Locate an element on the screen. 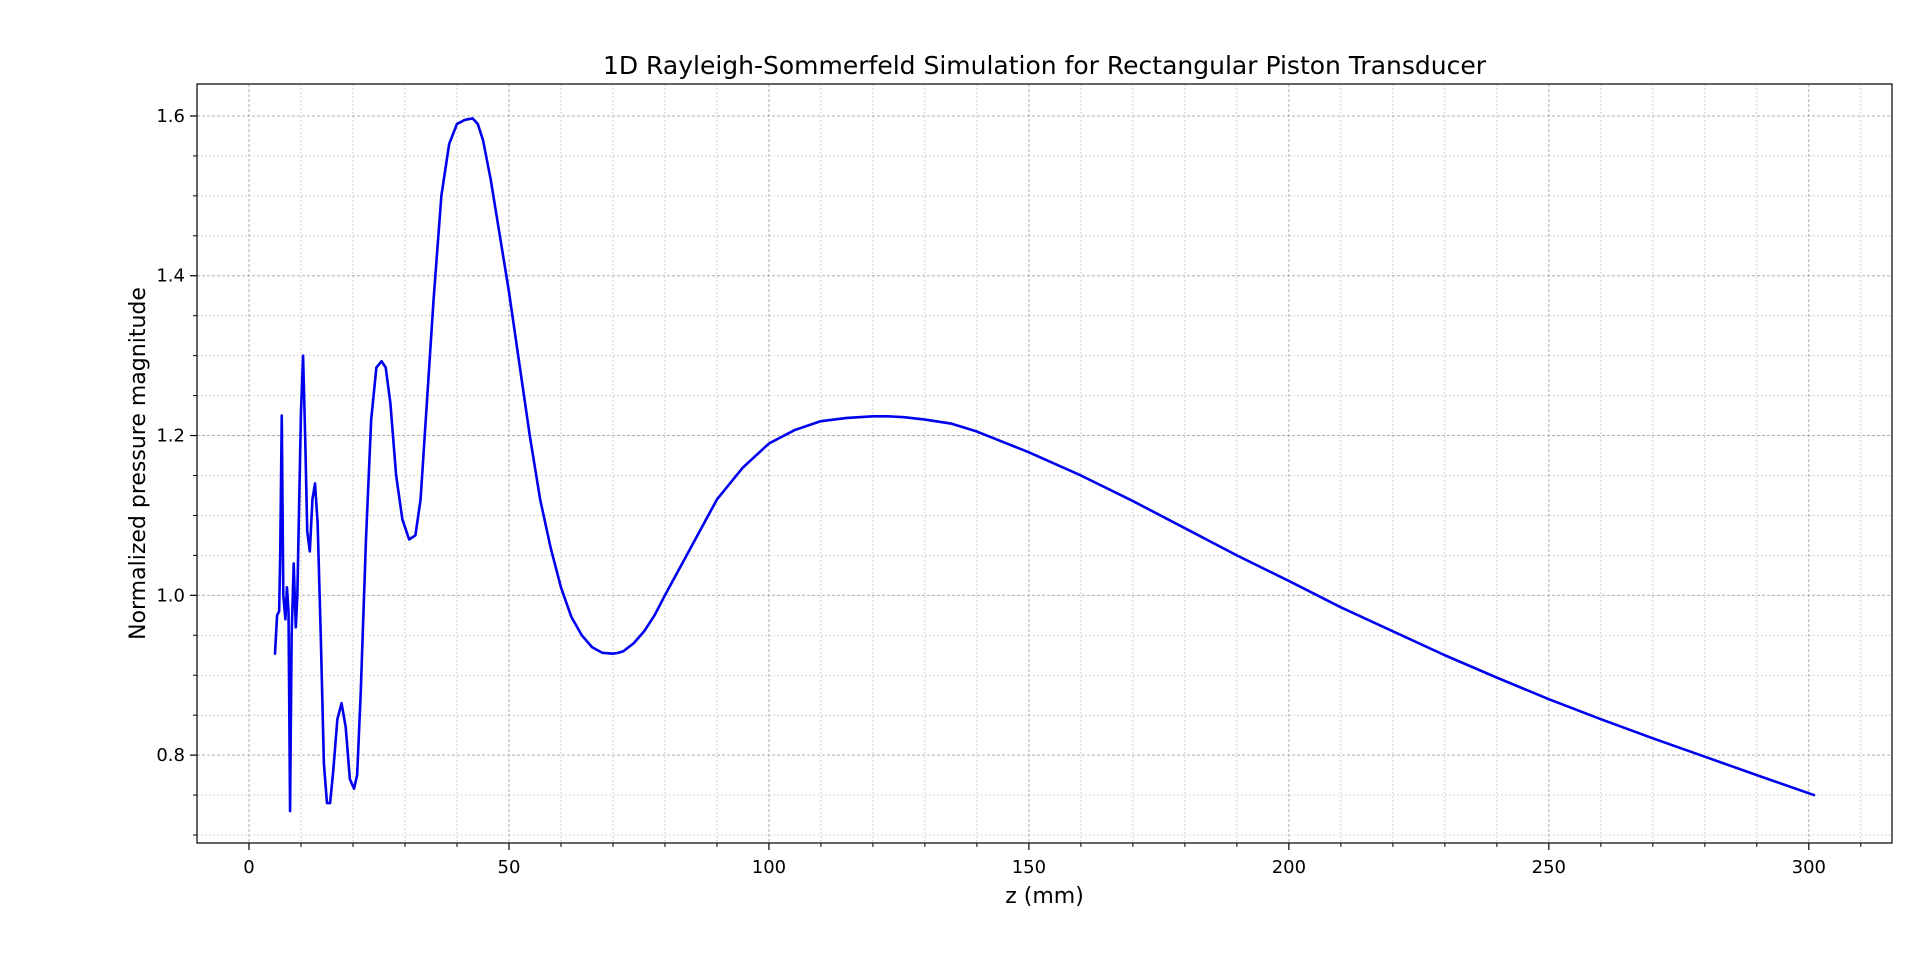 This screenshot has width=1920, height=975. x-tick-label: 50 is located at coordinates (509, 867).